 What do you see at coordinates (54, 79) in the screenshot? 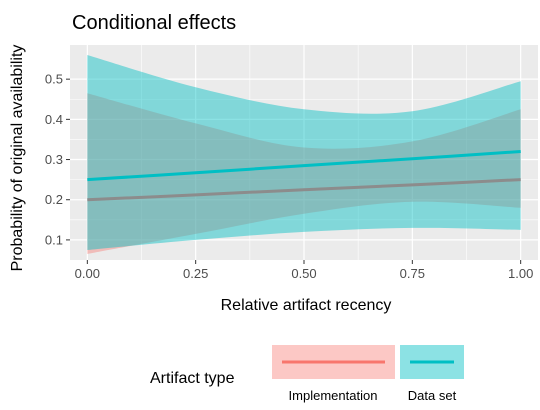
I see `y-tick-label: 0.5` at bounding box center [54, 79].